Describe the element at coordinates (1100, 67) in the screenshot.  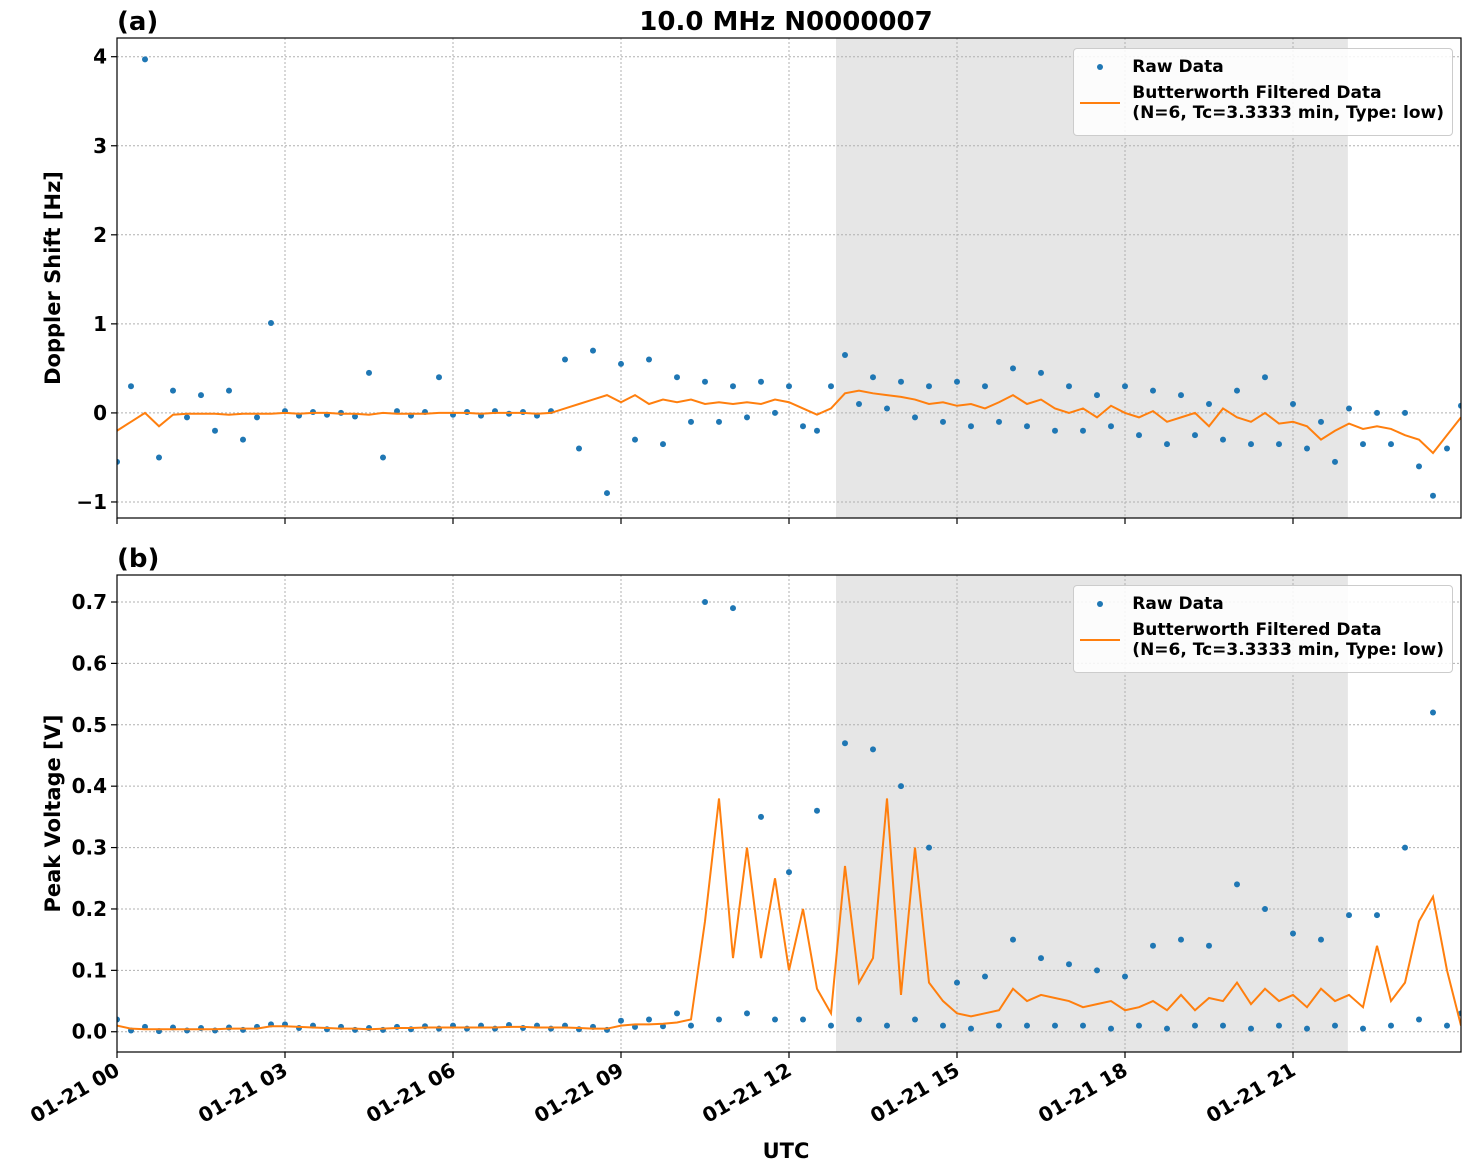
I see `legend-key` at that location.